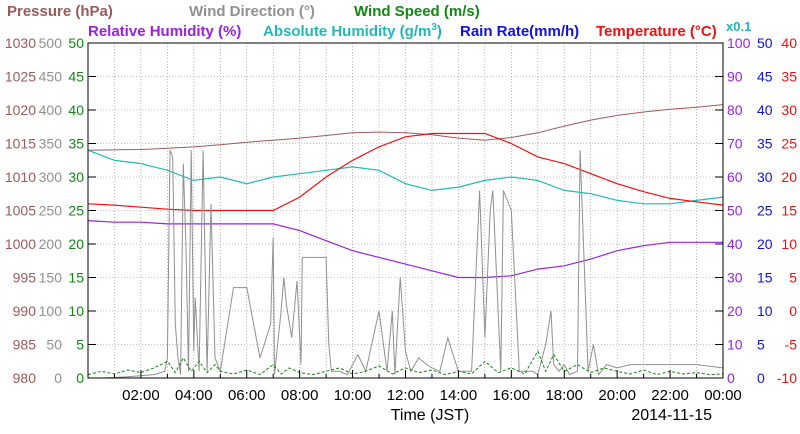 The width and height of the screenshot is (800, 434). Describe the element at coordinates (670, 395) in the screenshot. I see `x-tick-label: 22:00` at that location.